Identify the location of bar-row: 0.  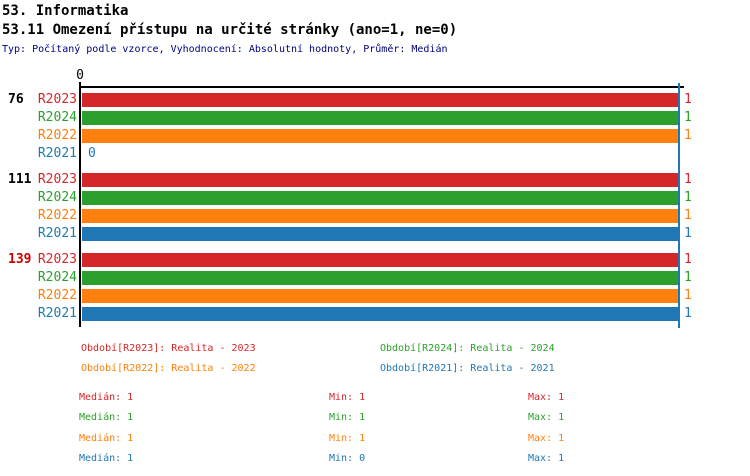
(89, 154).